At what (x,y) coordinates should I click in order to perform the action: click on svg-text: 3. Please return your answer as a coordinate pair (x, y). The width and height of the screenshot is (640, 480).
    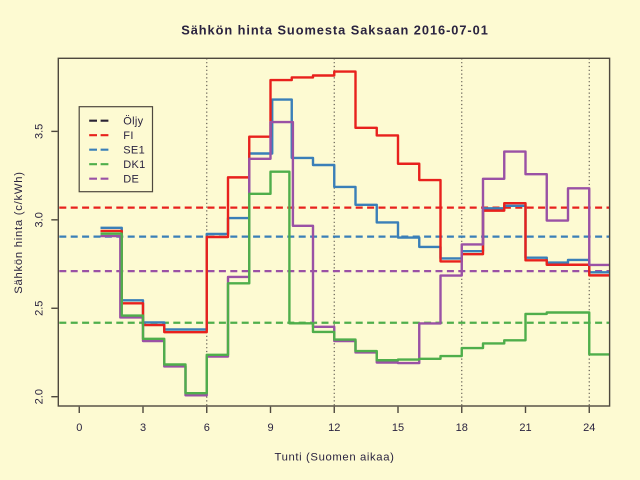
    Looking at the image, I should click on (143, 428).